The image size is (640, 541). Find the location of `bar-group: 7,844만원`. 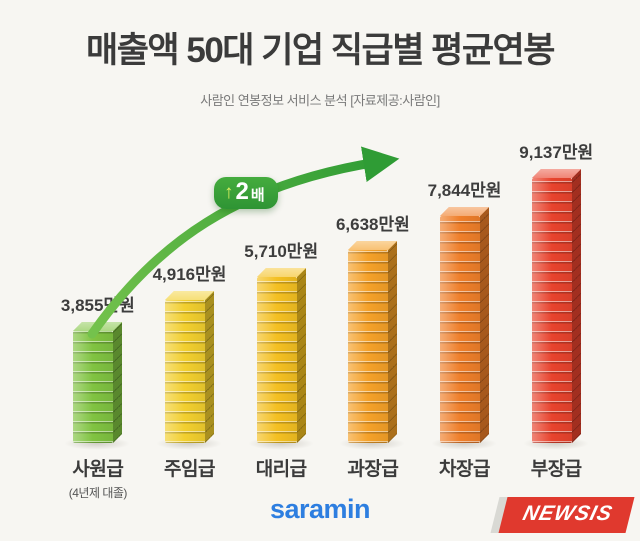

bar-group: 7,844만원 is located at coordinates (465, 313).